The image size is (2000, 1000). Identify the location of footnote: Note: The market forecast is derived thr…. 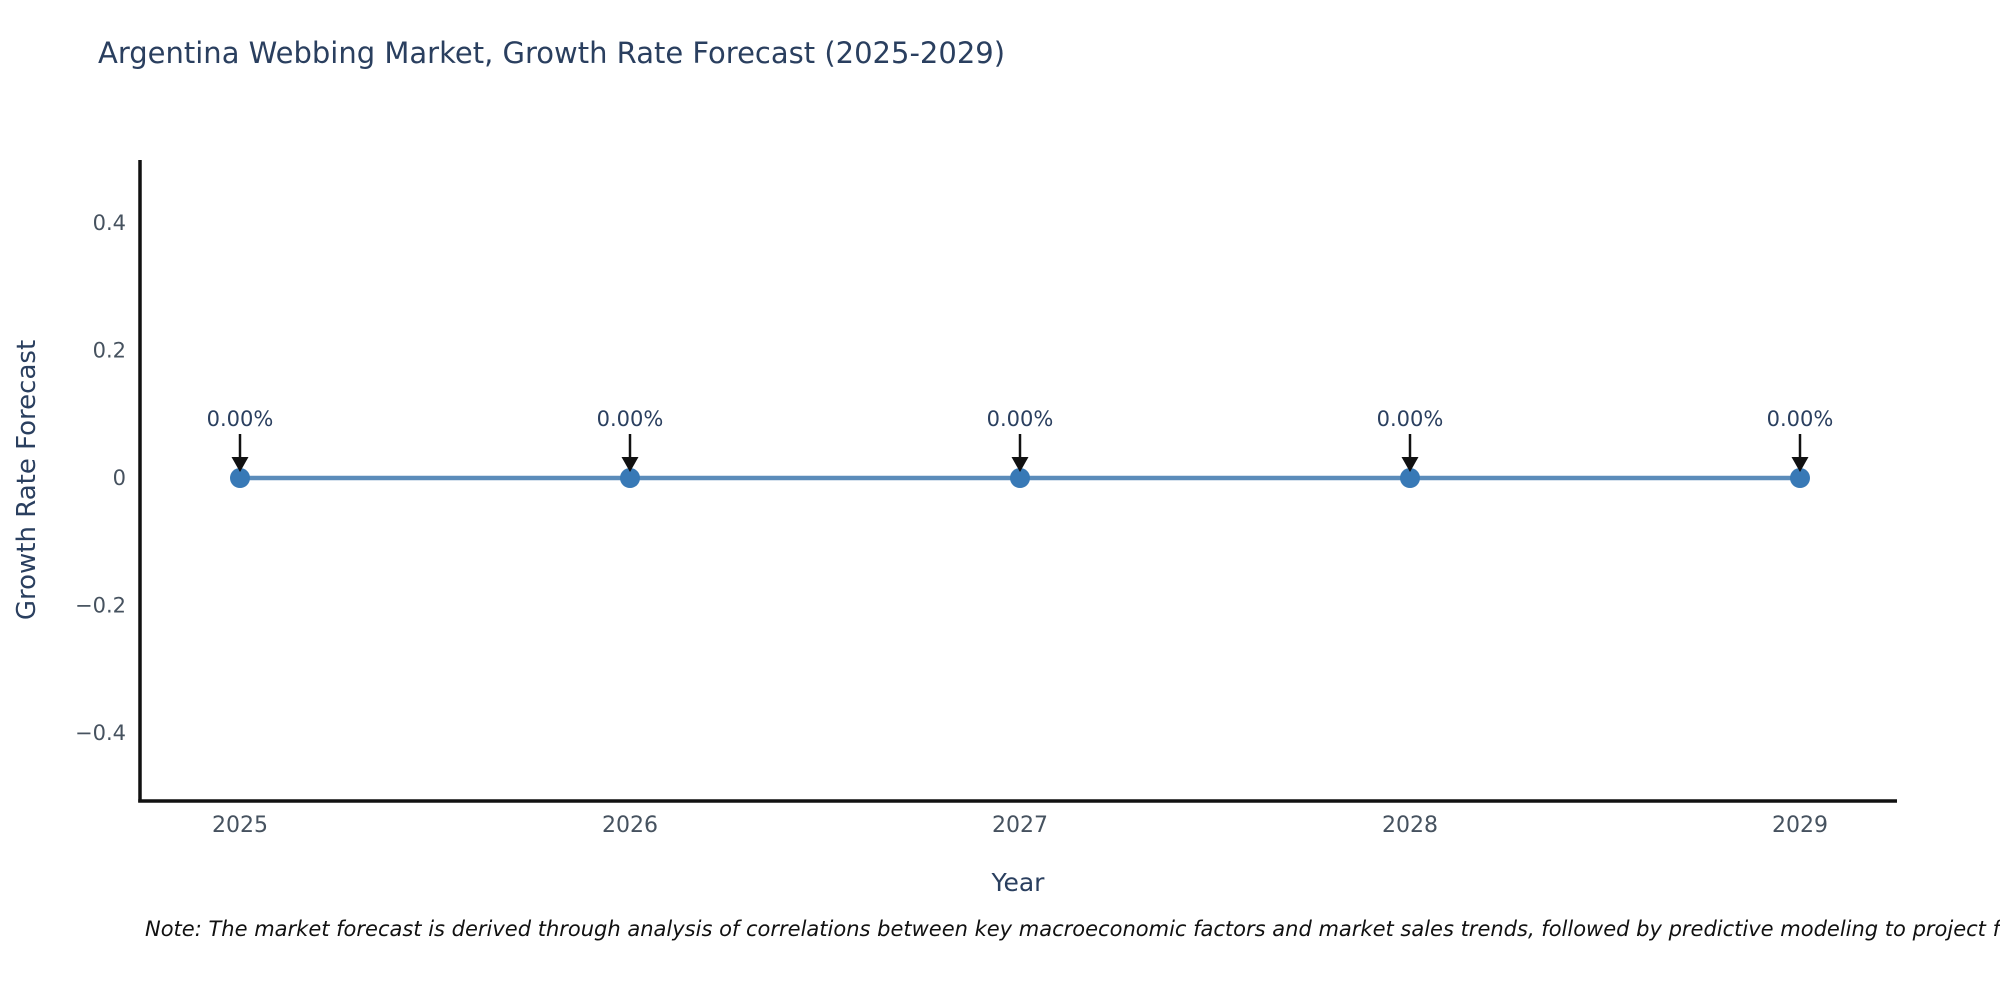
(1072, 929).